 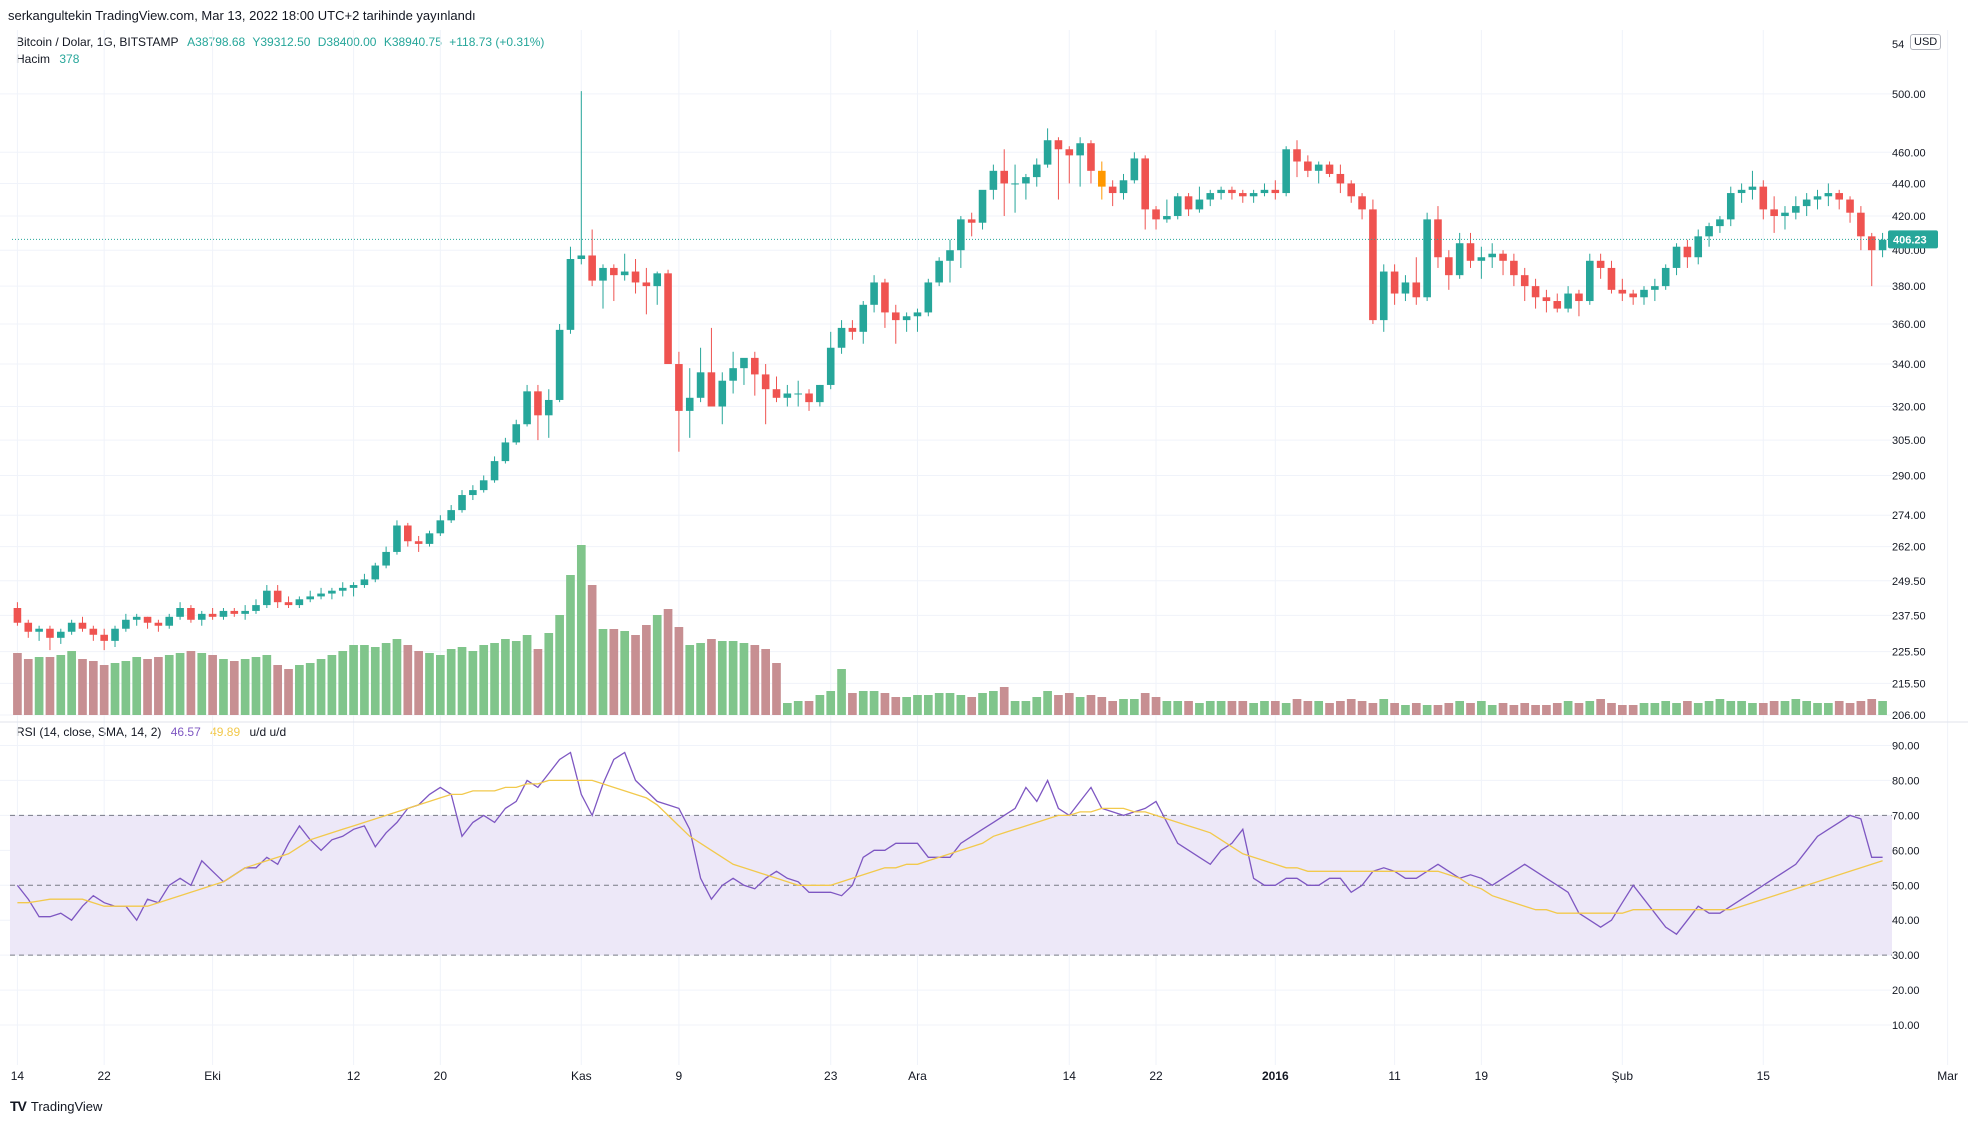 I want to click on rsi-tick-label: 70.00, so click(x=1906, y=816).